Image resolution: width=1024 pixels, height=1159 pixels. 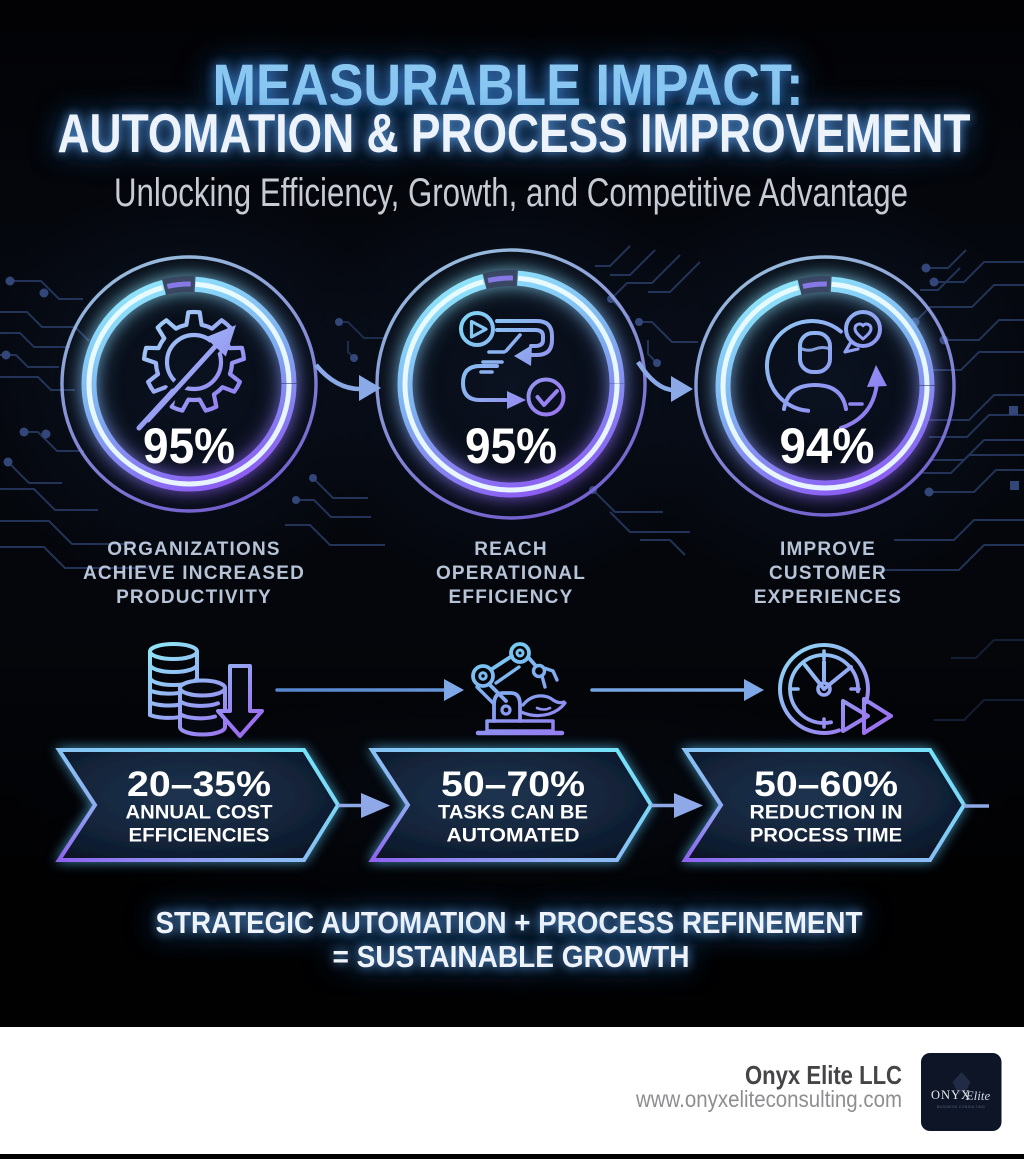 What do you see at coordinates (194, 549) in the screenshot?
I see `svg-text: ORGANIZATIONS` at bounding box center [194, 549].